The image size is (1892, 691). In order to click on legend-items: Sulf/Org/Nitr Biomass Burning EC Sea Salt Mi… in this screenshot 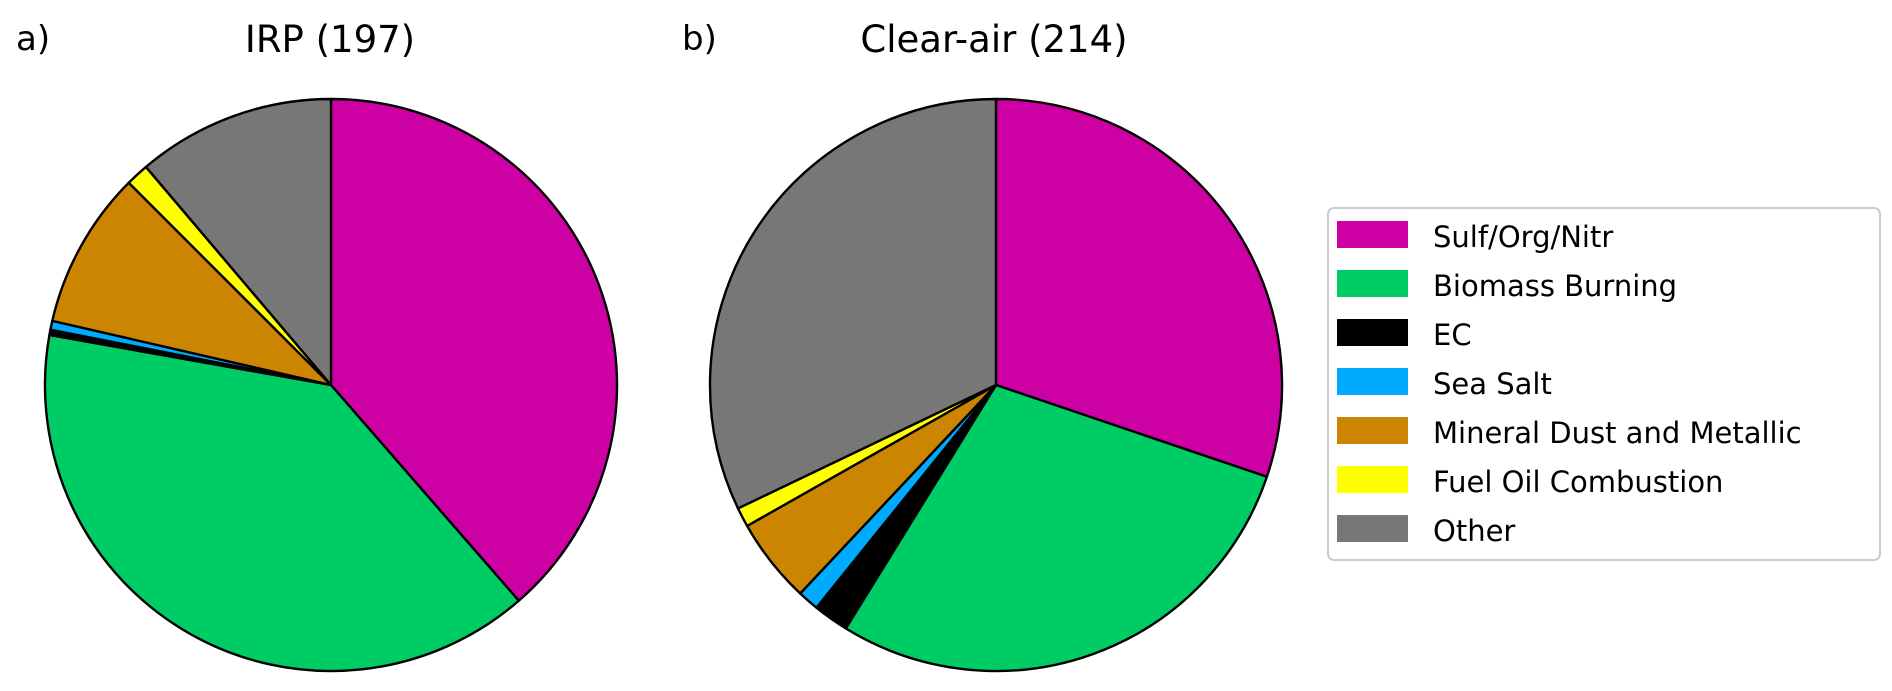, I will do `click(1569, 384)`.